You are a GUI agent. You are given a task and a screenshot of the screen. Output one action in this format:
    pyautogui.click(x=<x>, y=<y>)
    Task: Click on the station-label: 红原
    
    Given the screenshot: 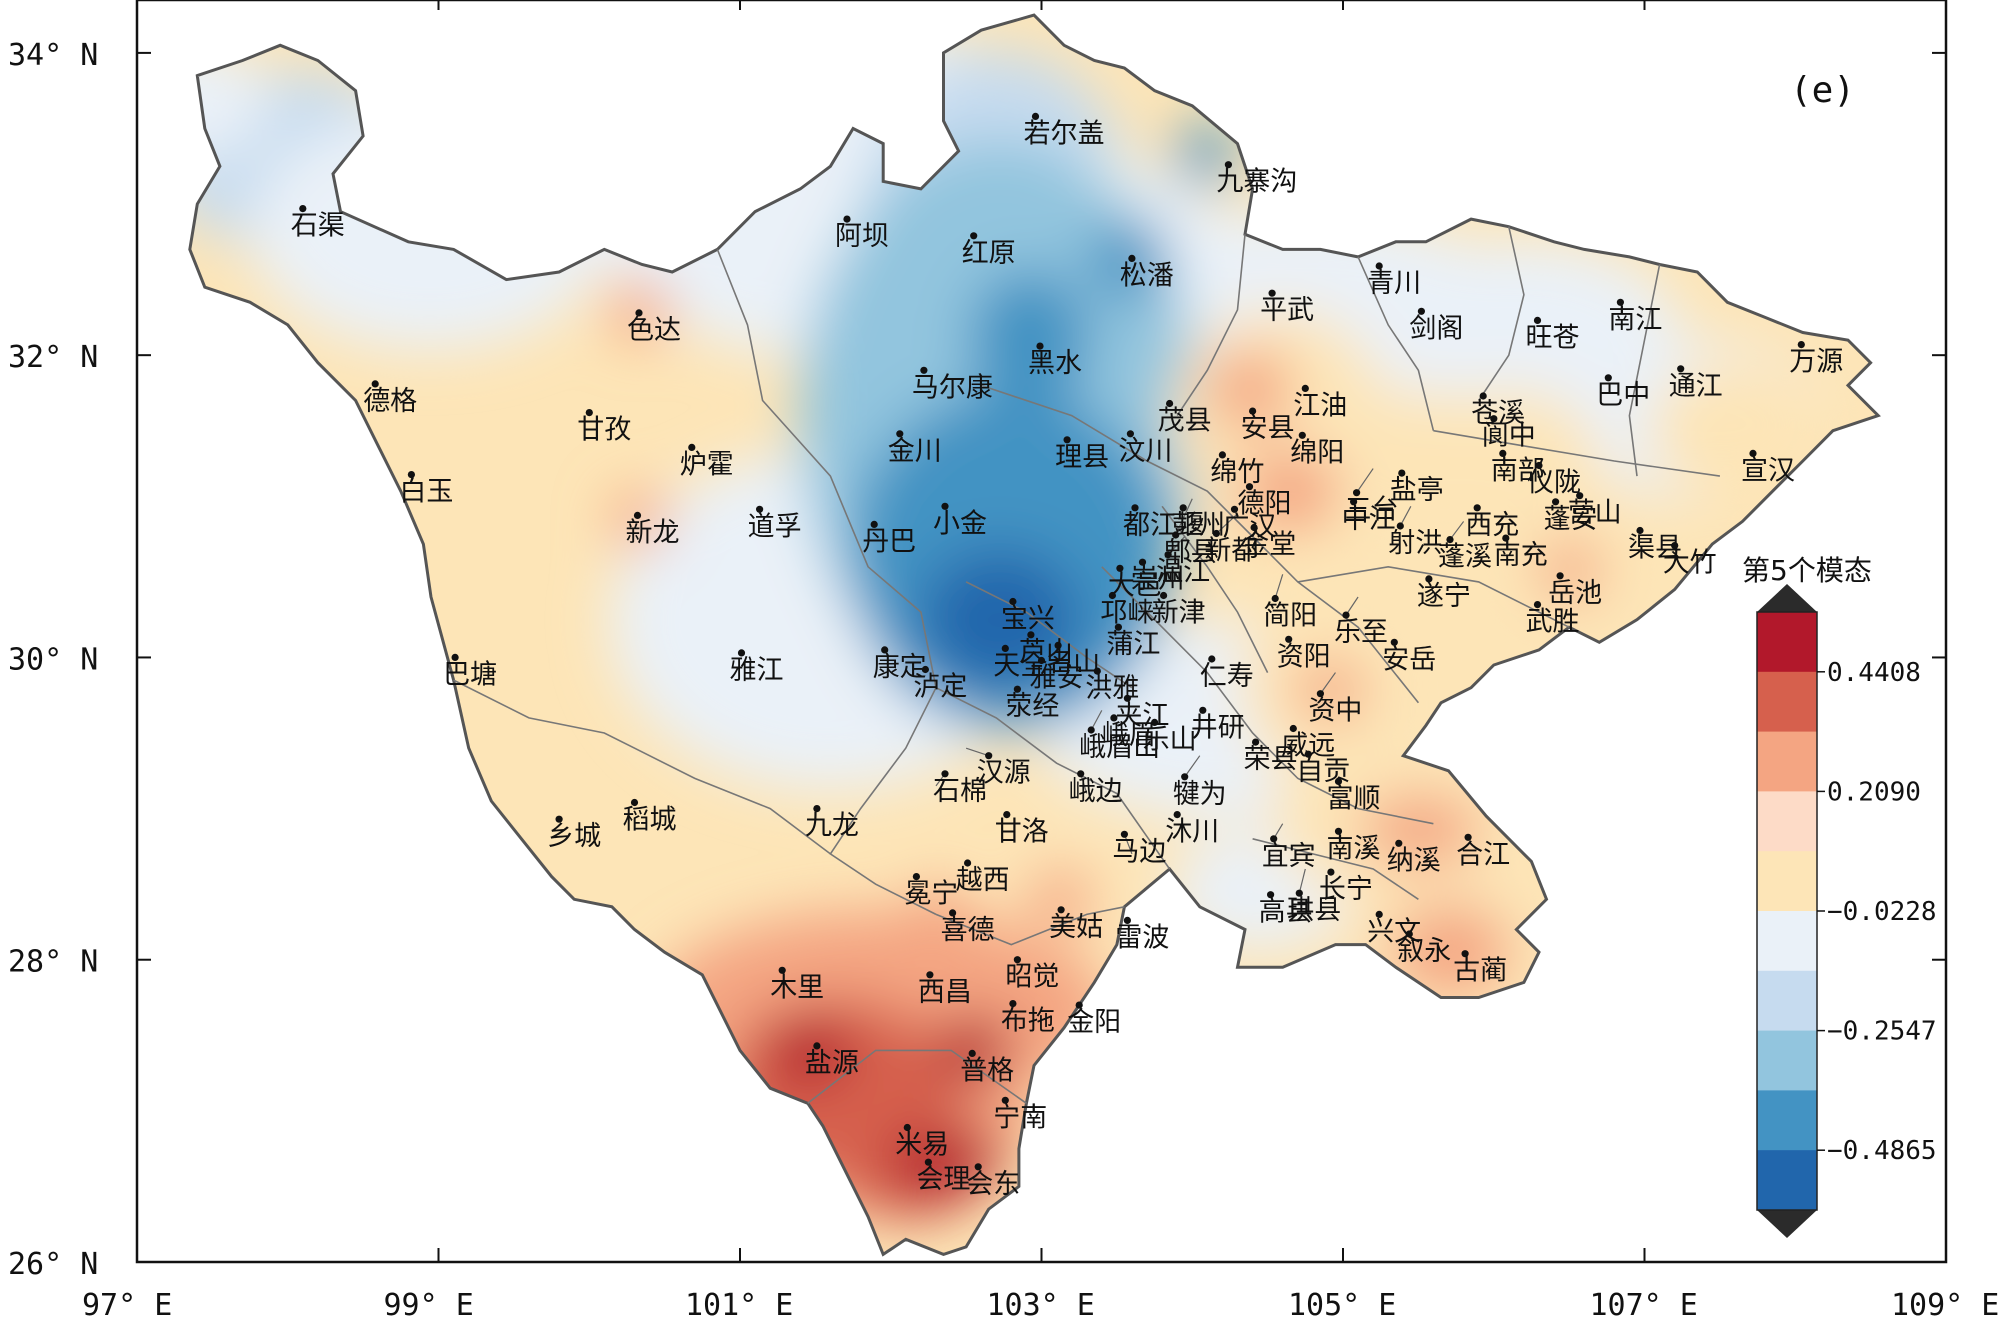 What is the action you would take?
    pyautogui.click(x=989, y=253)
    